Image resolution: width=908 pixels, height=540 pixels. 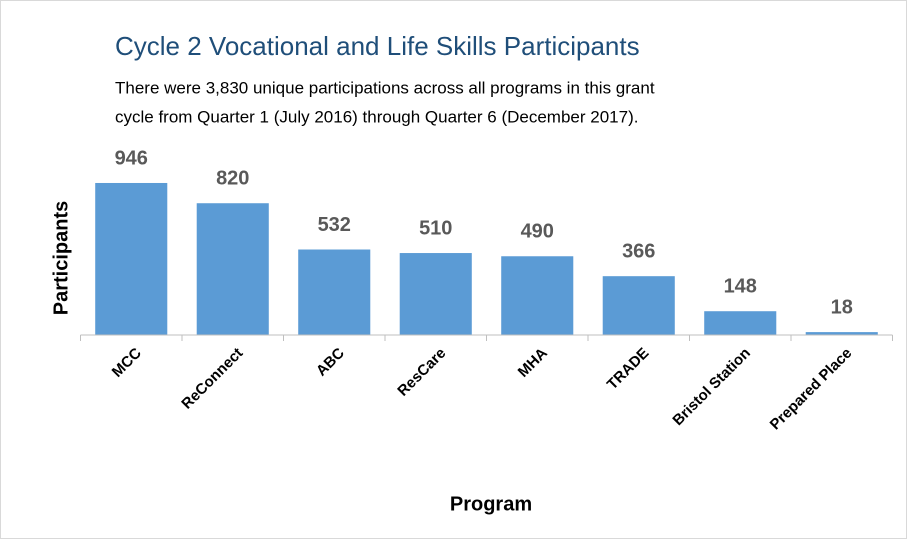 What do you see at coordinates (740, 286) in the screenshot?
I see `value-label: 148` at bounding box center [740, 286].